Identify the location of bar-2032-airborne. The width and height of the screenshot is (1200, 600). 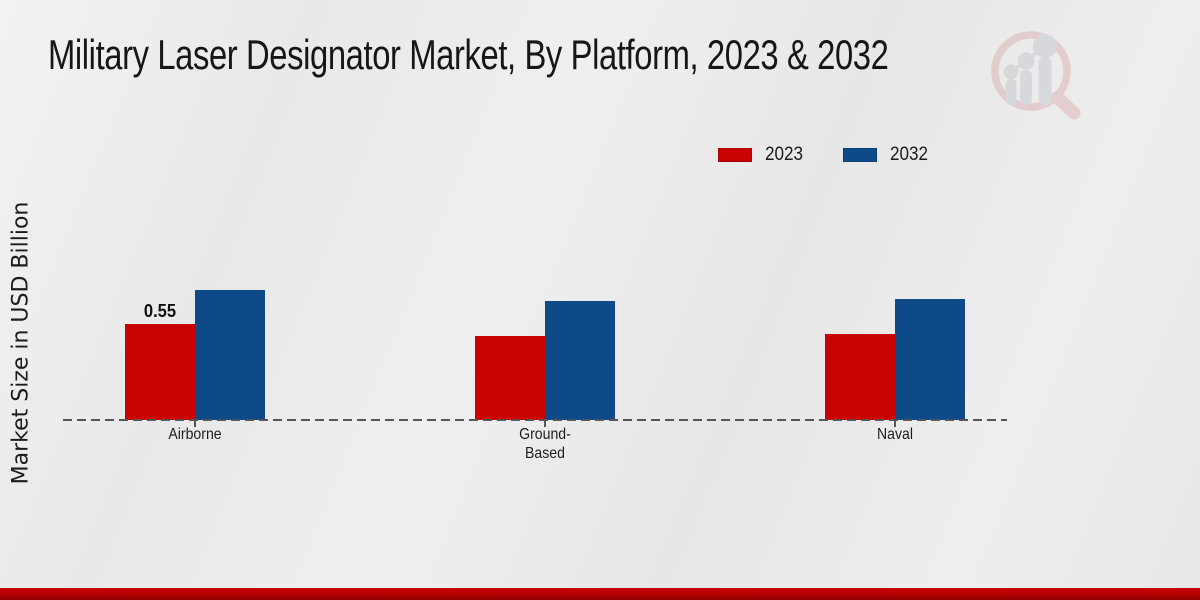
(230, 355).